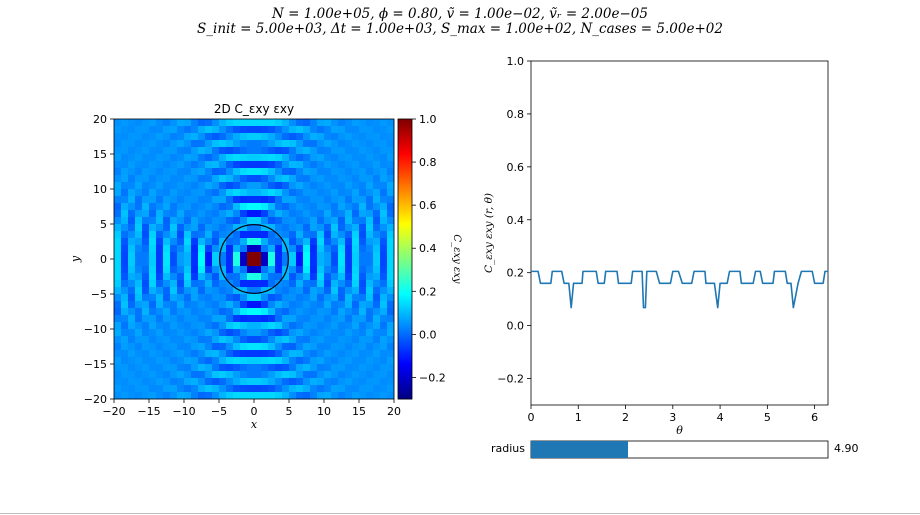 This screenshot has height=515, width=920. What do you see at coordinates (428, 162) in the screenshot?
I see `colorbar-tick-label: 0.8` at bounding box center [428, 162].